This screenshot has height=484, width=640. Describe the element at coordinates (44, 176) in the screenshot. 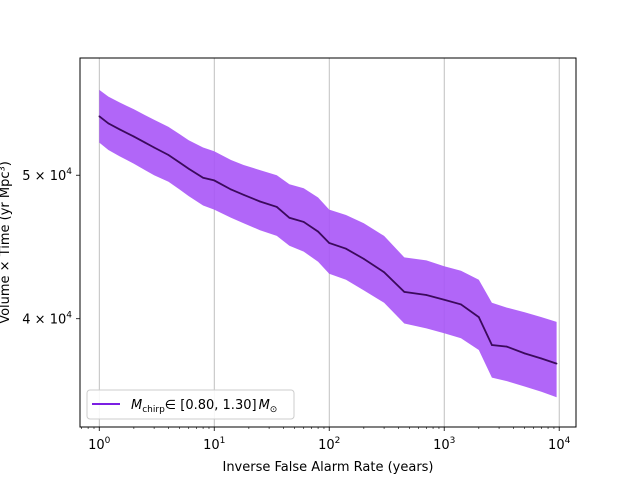

I see `y-tick-mantissa: 5 × 10` at that location.